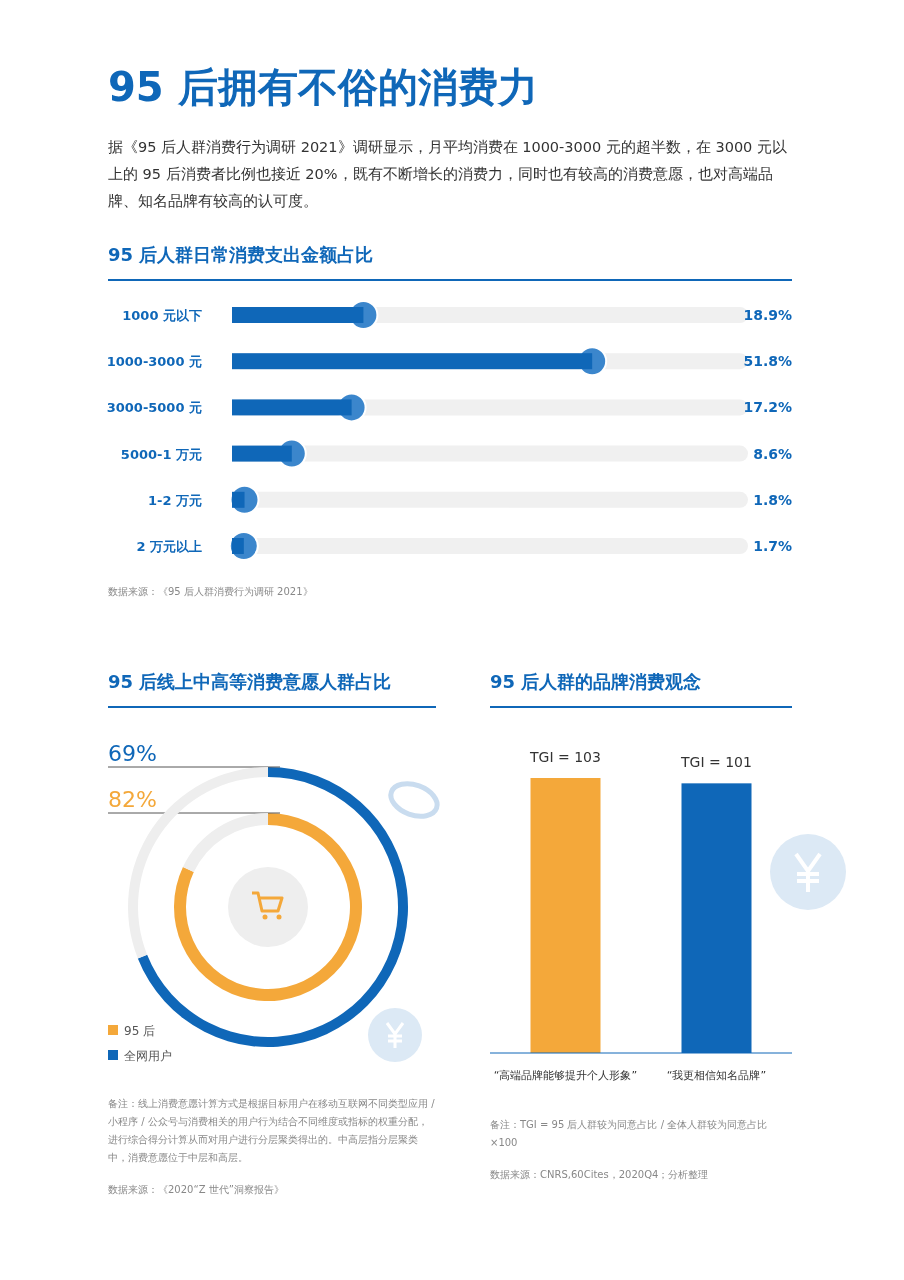 The width and height of the screenshot is (904, 1280). What do you see at coordinates (596, 682) in the screenshot?
I see `chart-title: 95 后人群的品牌消费观念` at bounding box center [596, 682].